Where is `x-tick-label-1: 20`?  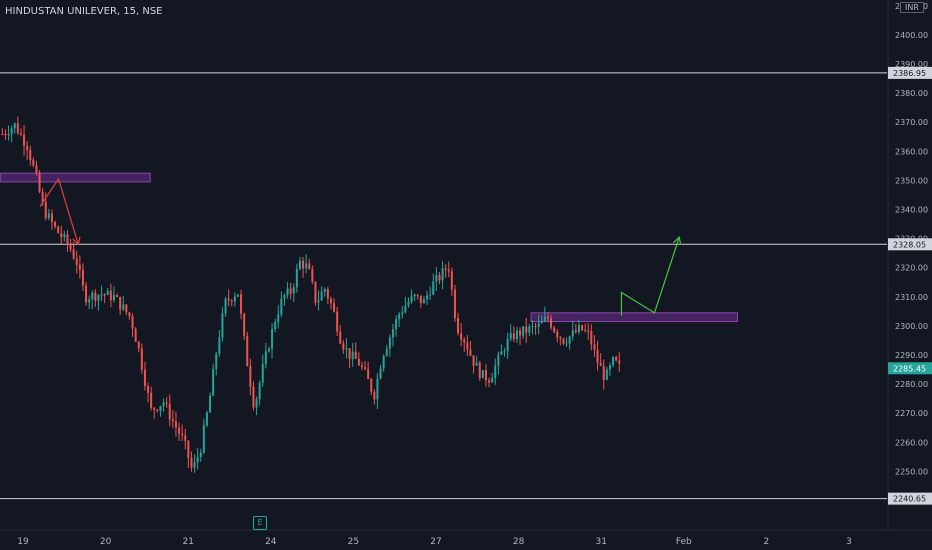
x-tick-label-1: 20 is located at coordinates (106, 542).